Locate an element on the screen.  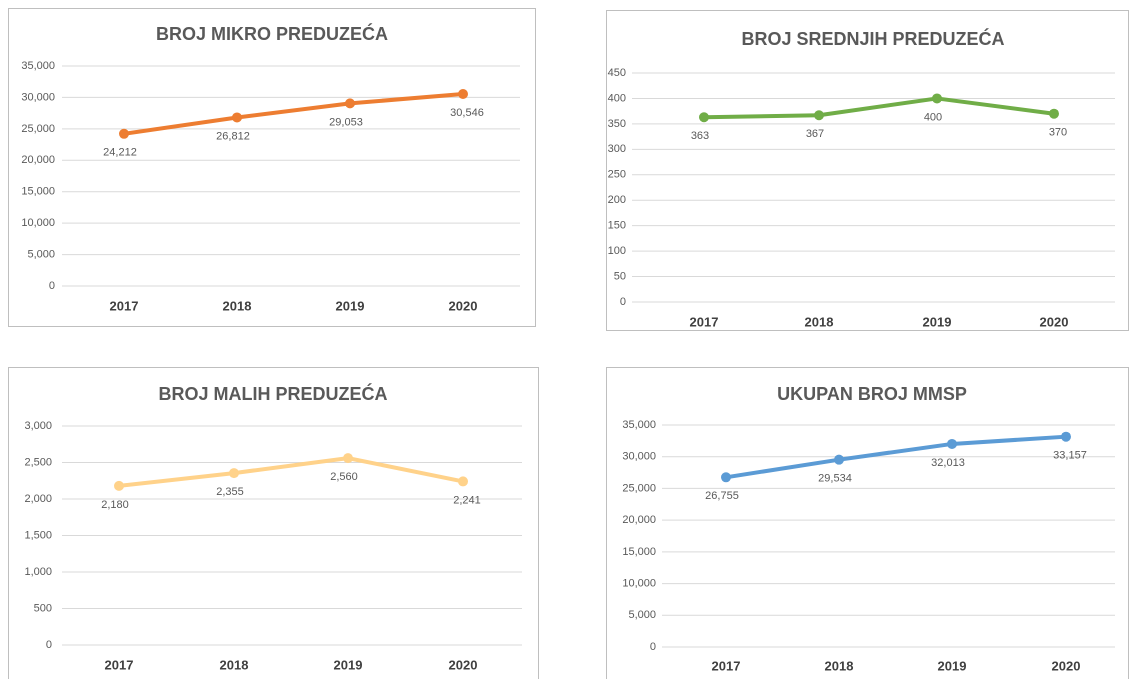
y-tick-label: 350 is located at coordinates (617, 124).